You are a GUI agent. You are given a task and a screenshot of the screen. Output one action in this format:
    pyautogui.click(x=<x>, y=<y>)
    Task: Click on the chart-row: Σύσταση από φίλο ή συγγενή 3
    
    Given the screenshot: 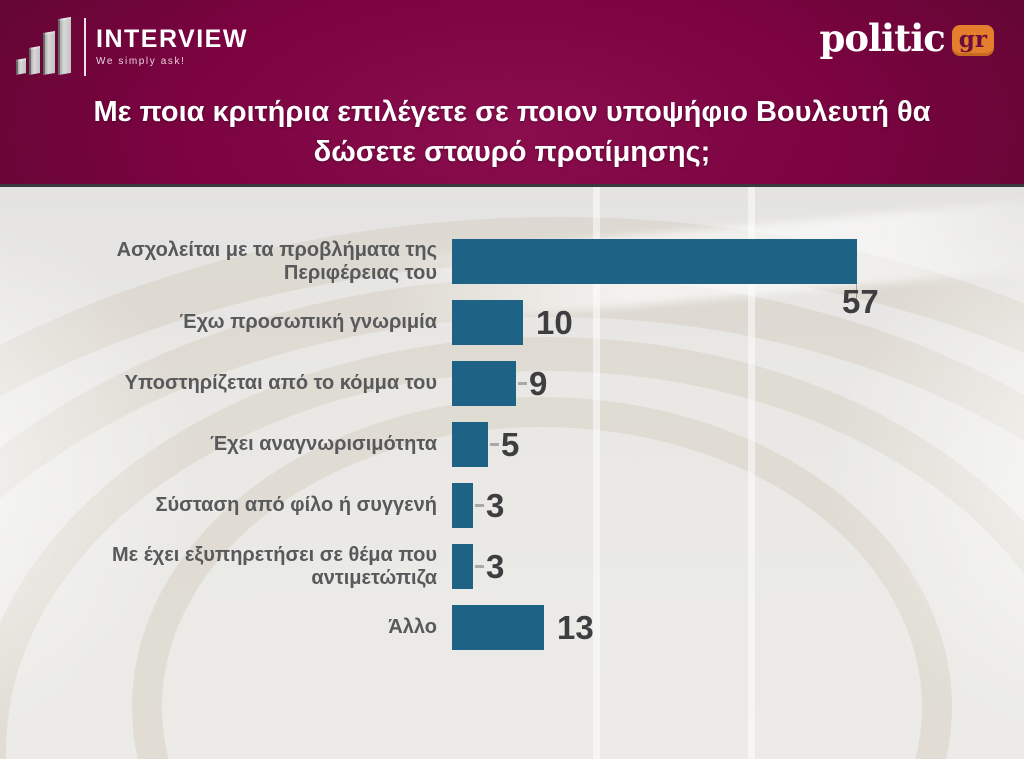 What is the action you would take?
    pyautogui.click(x=512, y=505)
    